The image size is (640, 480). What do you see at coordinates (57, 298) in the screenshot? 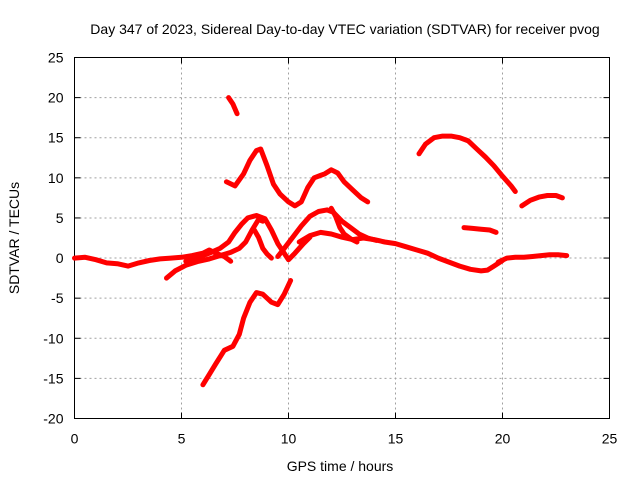
I see `y-tick-label: -5` at bounding box center [57, 298].